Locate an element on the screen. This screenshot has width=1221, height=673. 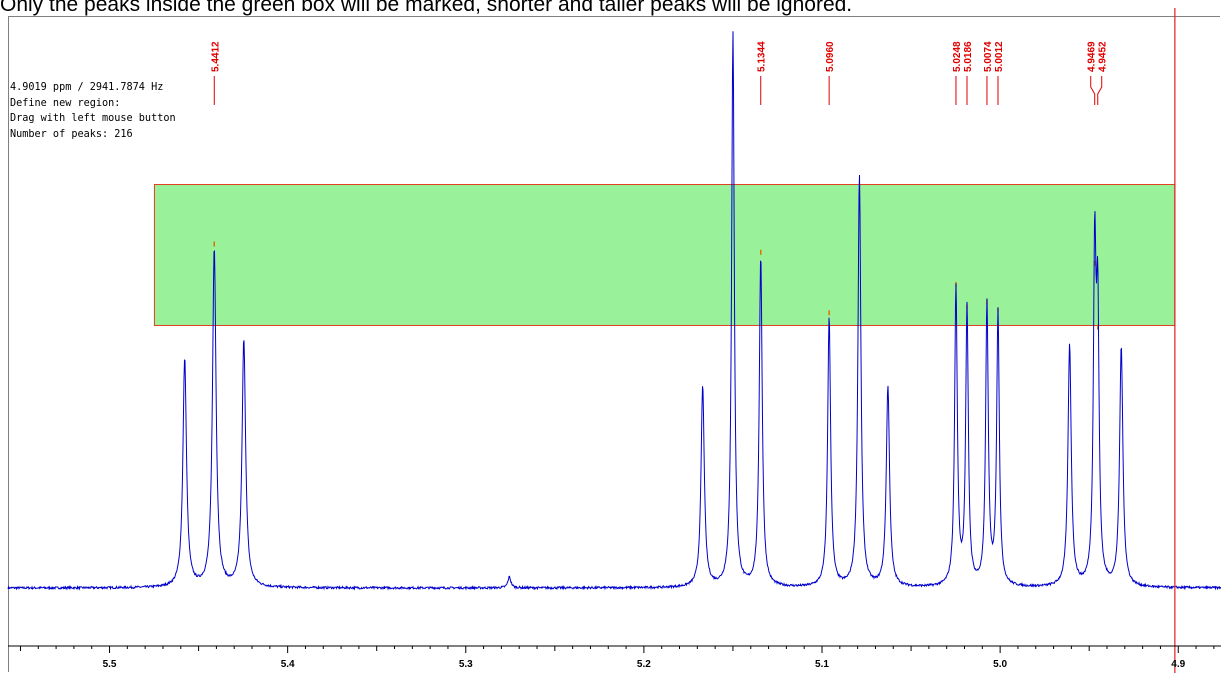
peak-label-text: 5.1344 is located at coordinates (762, 56).